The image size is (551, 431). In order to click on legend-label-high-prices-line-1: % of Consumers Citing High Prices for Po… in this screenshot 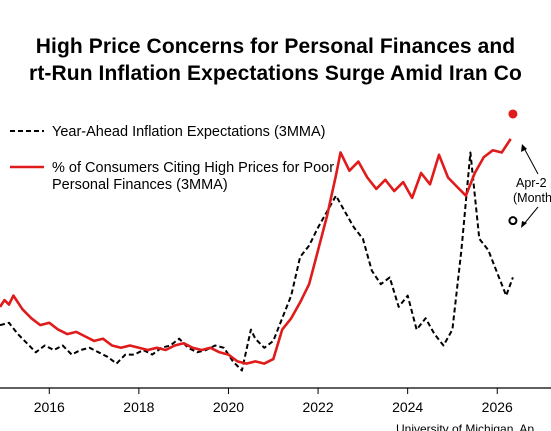, I will do `click(193, 168)`.